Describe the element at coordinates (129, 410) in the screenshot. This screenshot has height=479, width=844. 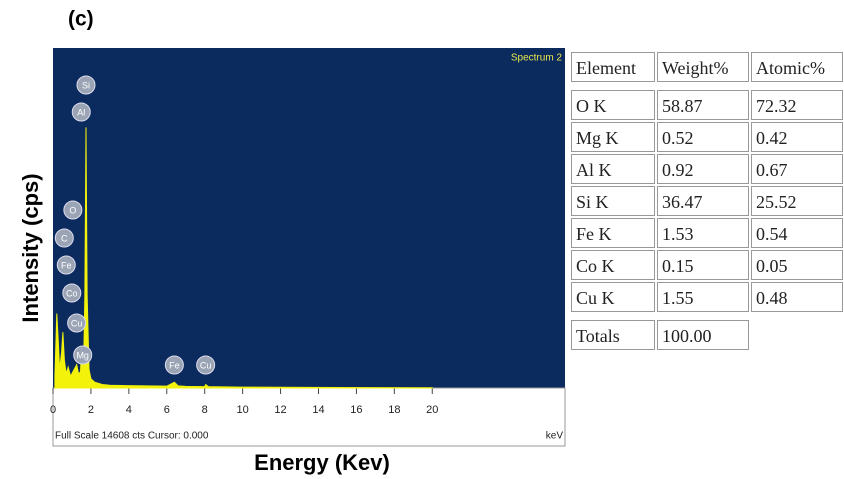
I see `x-tick-label: 4` at that location.